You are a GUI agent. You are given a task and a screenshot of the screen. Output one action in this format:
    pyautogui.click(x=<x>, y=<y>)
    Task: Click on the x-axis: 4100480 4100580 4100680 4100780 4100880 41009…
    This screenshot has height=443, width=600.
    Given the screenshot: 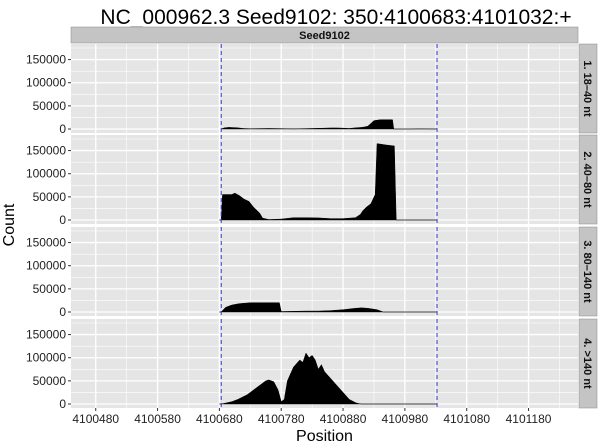 What is the action you would take?
    pyautogui.click(x=312, y=417)
    